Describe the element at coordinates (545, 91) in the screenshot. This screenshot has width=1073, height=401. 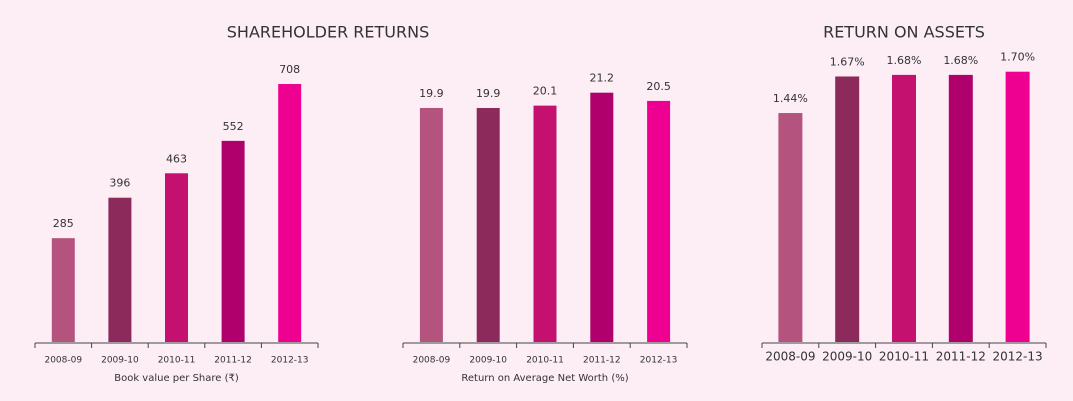
I see `value-label: 20.1` at that location.